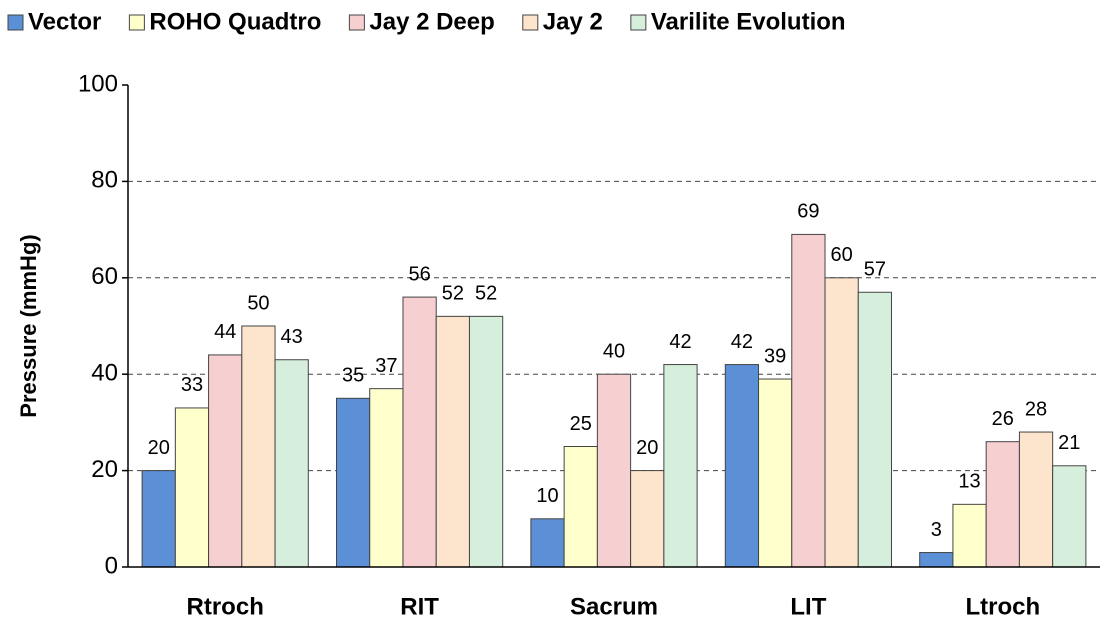 This screenshot has height=626, width=1109. Describe the element at coordinates (235, 21) in the screenshot. I see `legend-label: ROHO Quadtro` at that location.